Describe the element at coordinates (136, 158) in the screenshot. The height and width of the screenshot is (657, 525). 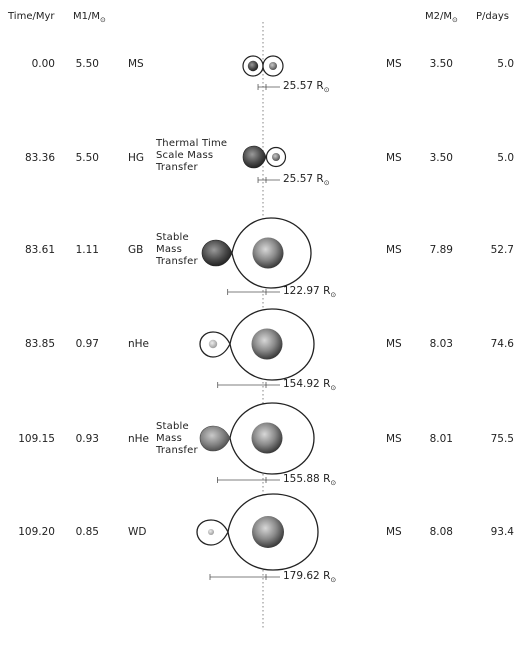
I see `row-type1: HG` at that location.